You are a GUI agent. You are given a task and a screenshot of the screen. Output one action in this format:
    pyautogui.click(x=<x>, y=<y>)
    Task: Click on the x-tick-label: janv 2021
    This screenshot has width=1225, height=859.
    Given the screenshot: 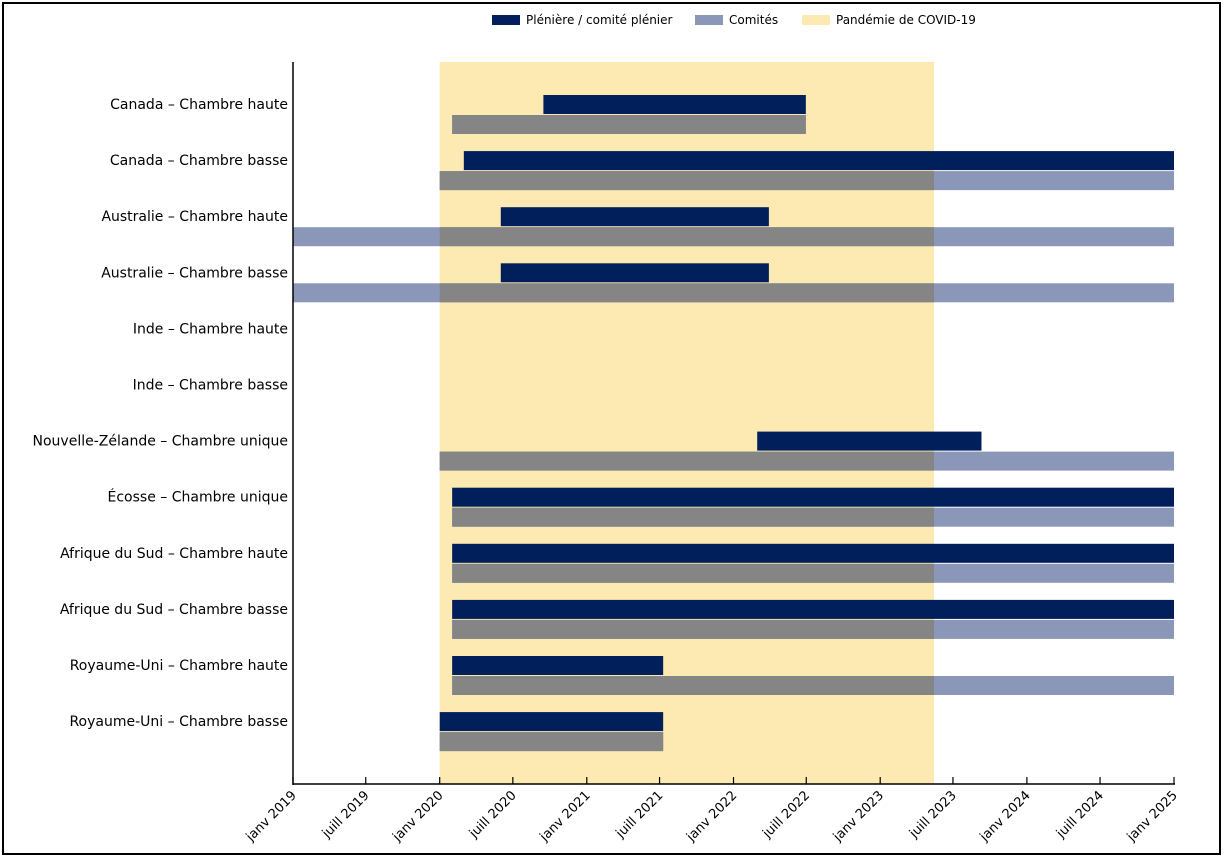 What is the action you would take?
    pyautogui.click(x=565, y=816)
    